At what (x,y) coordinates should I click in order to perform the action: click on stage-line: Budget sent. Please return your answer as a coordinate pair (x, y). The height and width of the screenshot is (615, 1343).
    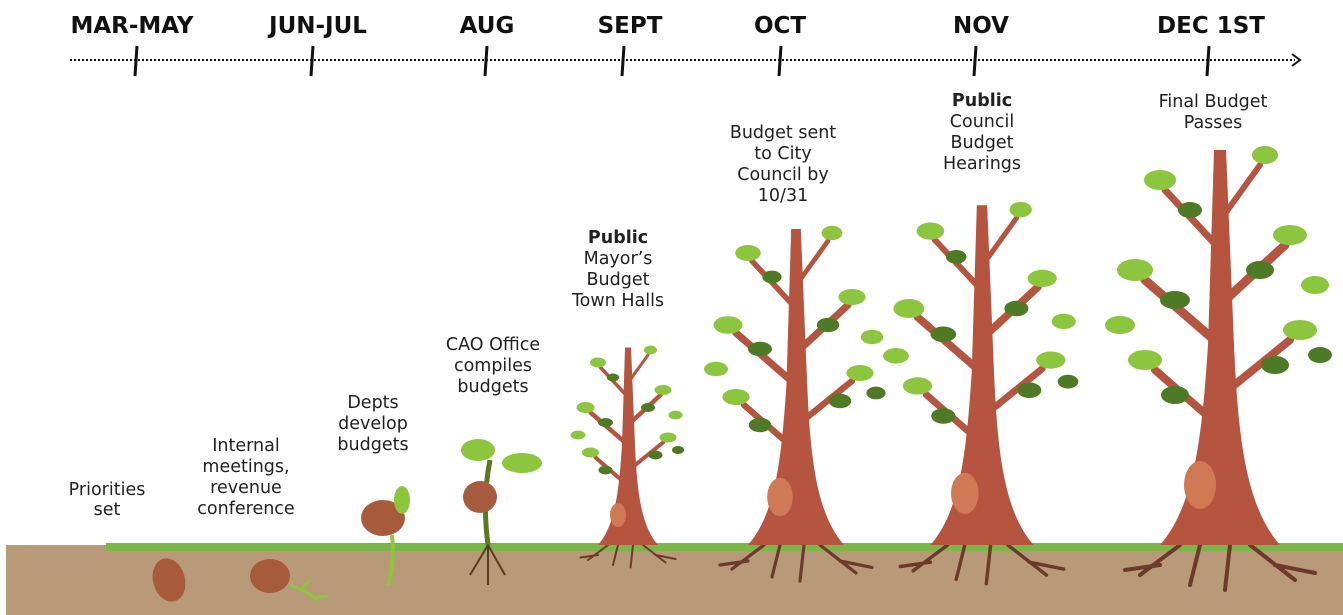
    Looking at the image, I should click on (783, 133).